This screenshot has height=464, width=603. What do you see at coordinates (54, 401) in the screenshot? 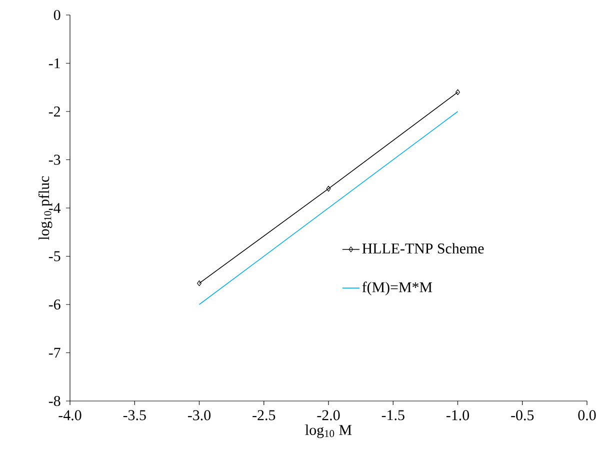
I see `y-tick-label: -8` at bounding box center [54, 401].